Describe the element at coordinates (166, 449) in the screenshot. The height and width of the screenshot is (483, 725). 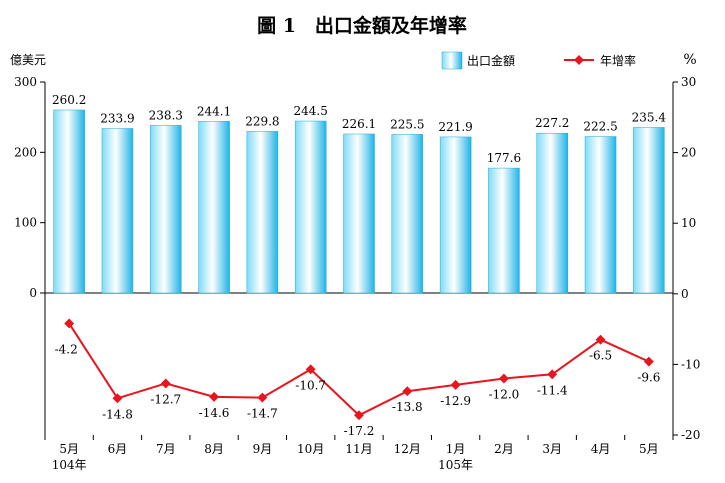
I see `category-label: 7月` at that location.